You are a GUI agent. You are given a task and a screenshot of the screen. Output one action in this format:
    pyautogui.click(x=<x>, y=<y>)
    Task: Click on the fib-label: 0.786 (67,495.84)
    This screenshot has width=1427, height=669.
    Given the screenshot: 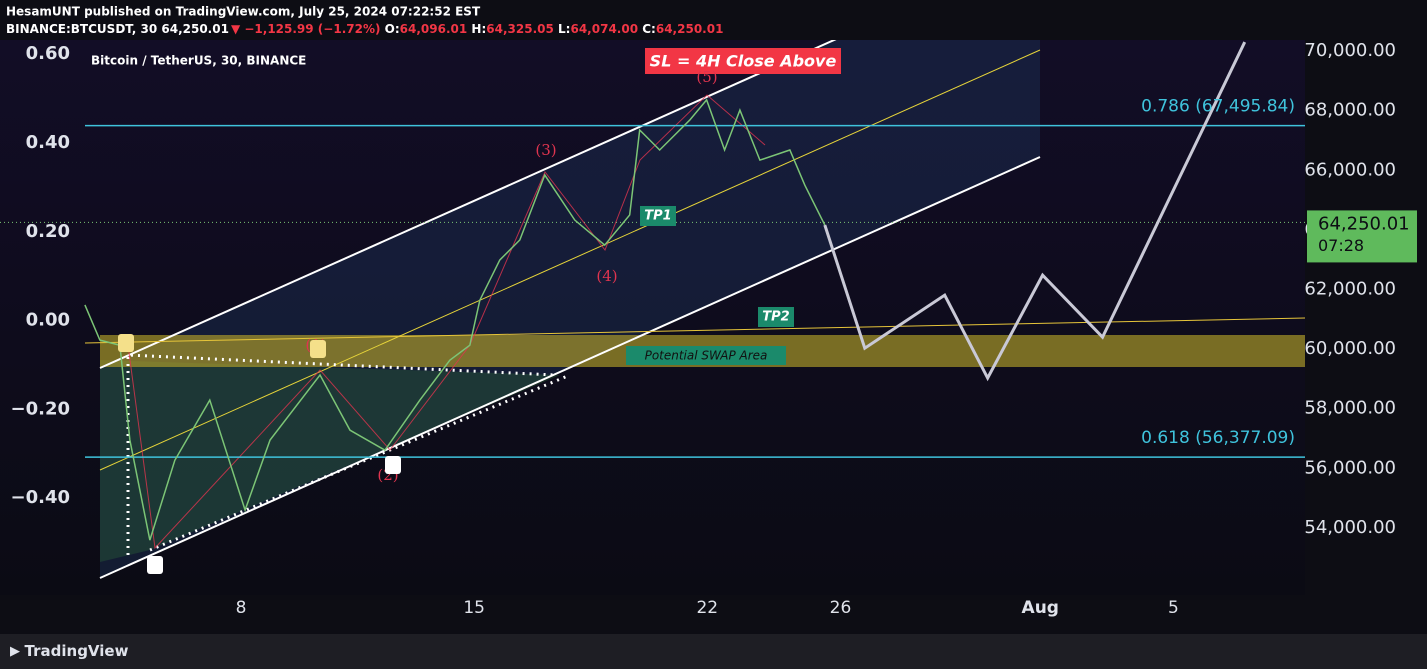 What is the action you would take?
    pyautogui.click(x=1218, y=107)
    